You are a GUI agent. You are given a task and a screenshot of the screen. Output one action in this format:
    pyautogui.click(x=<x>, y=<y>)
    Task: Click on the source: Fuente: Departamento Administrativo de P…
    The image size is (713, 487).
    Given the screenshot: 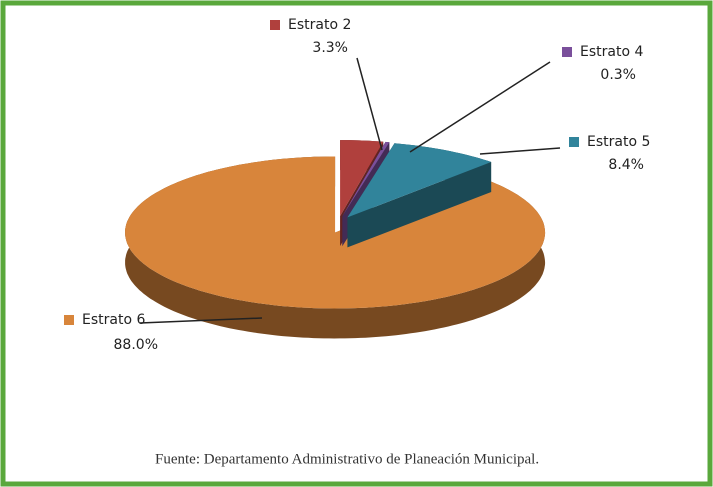 What is the action you would take?
    pyautogui.click(x=347, y=459)
    